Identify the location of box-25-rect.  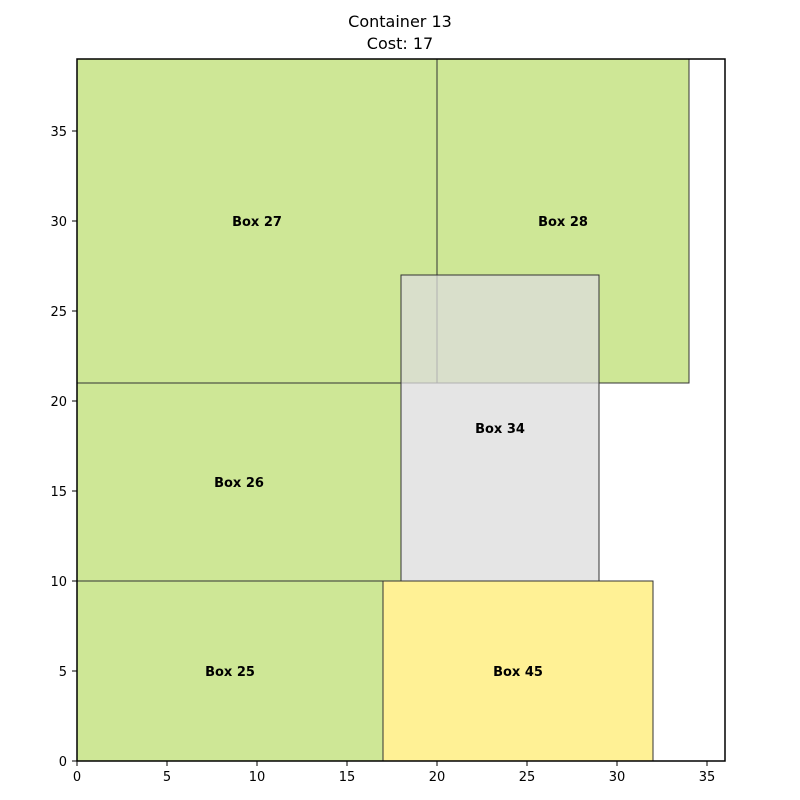
(230, 671).